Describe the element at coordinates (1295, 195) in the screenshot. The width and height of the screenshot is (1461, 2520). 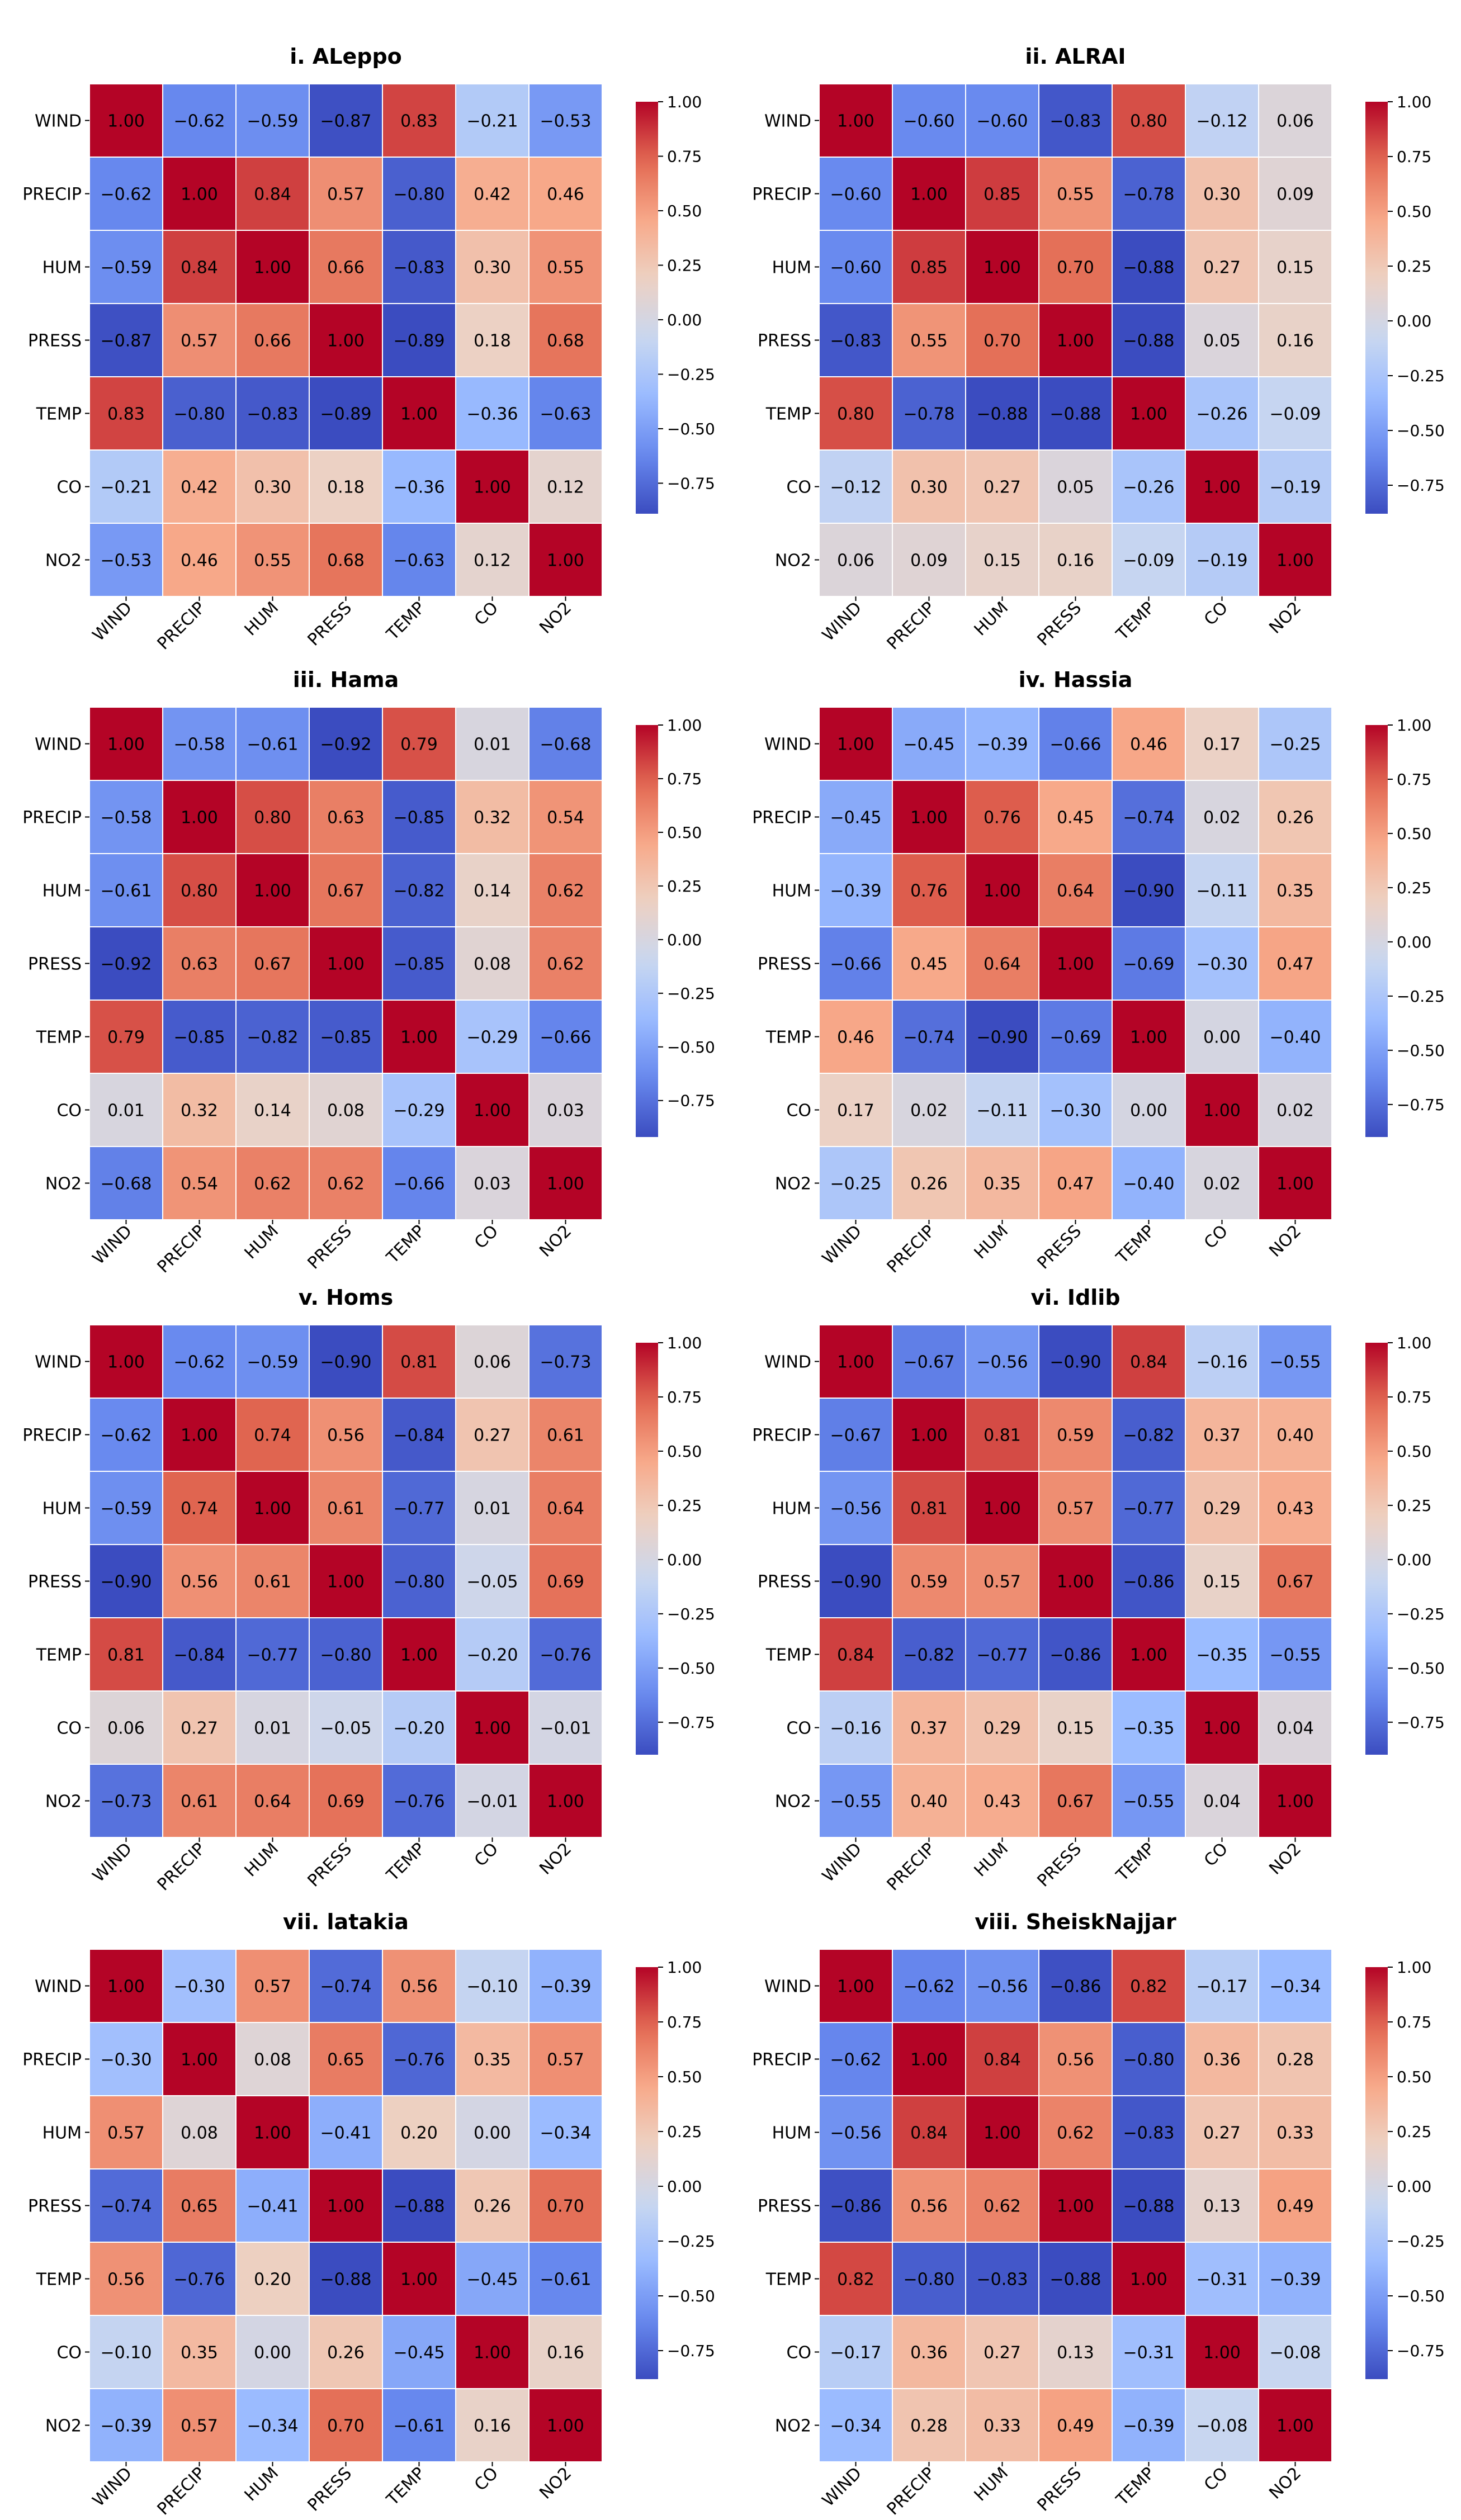
I see `cell-value-label: 0.09` at that location.